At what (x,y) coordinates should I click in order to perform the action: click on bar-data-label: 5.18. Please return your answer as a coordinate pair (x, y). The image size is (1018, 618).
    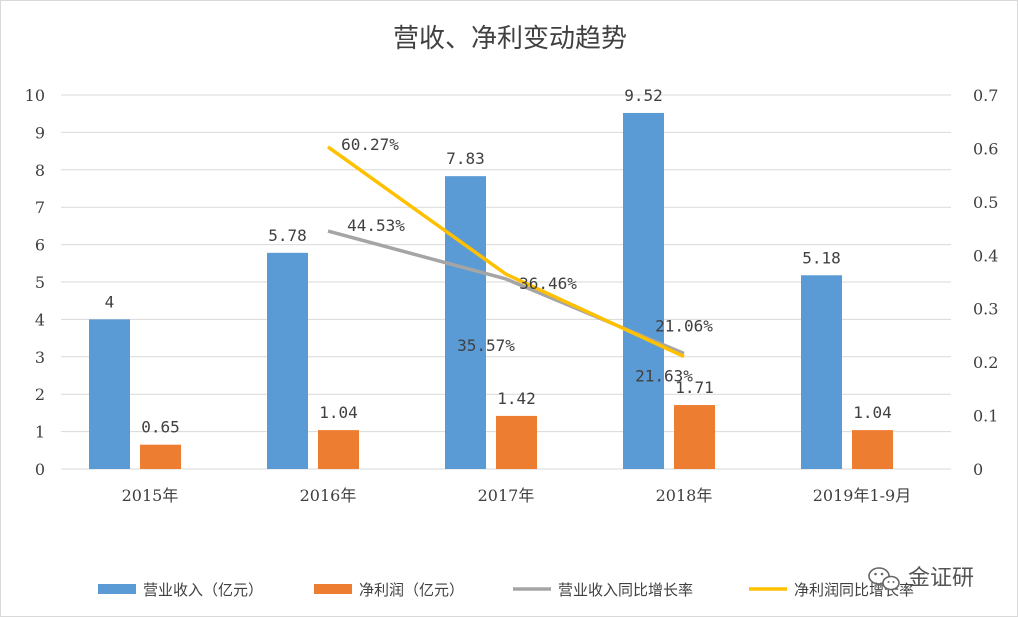
    Looking at the image, I should click on (821, 257).